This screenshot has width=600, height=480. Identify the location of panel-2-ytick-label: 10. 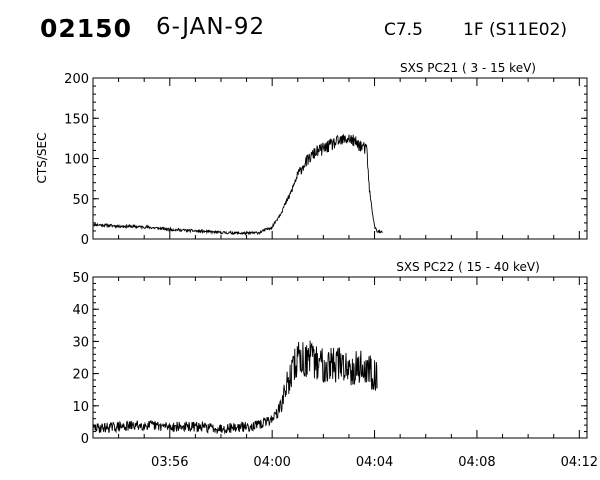
(80, 407).